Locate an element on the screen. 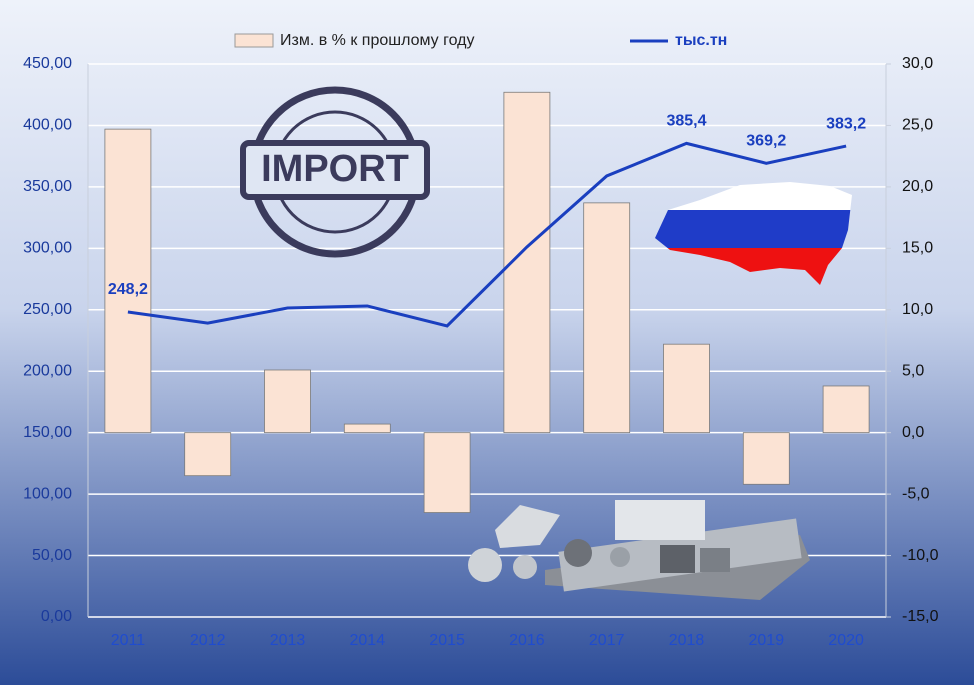 This screenshot has height=685, width=974. y-tick-label: 0,00 is located at coordinates (56, 616).